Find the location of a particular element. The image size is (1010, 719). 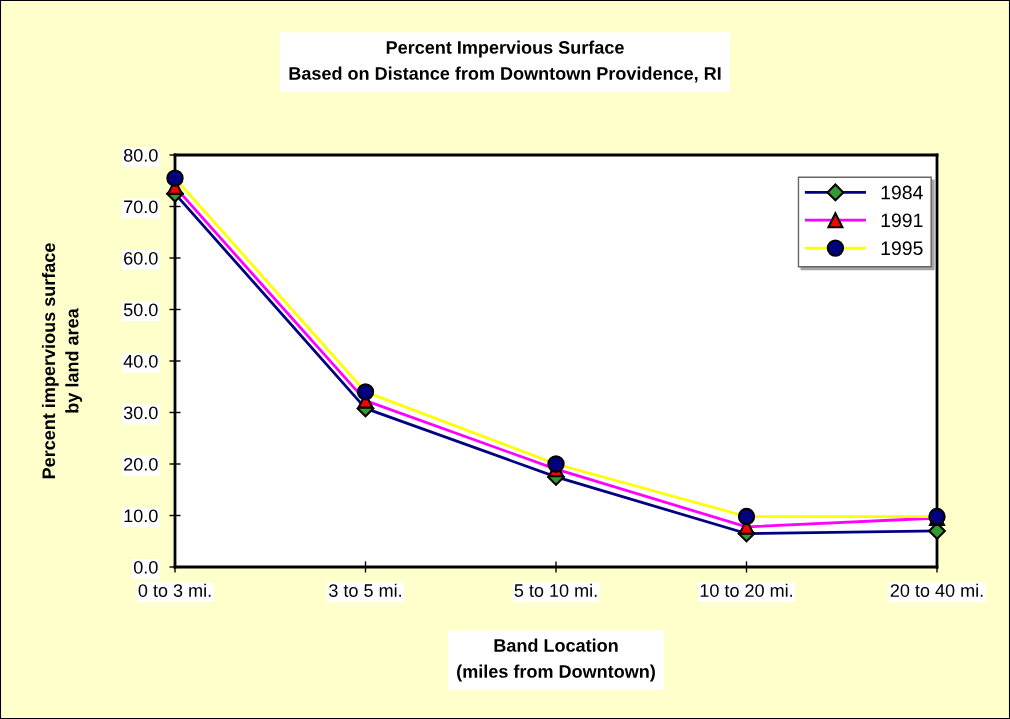

x-tick-label: 0 to 3 mi. is located at coordinates (174, 590).